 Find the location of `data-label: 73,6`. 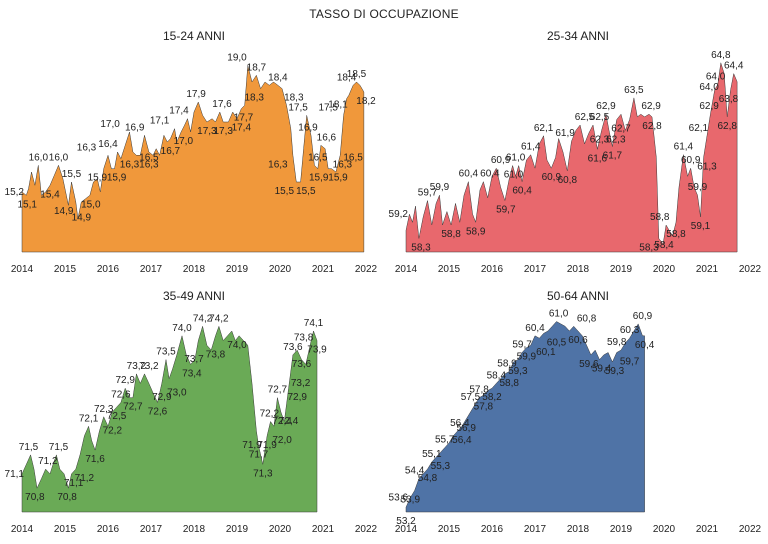

data-label: 73,6 is located at coordinates (293, 347).